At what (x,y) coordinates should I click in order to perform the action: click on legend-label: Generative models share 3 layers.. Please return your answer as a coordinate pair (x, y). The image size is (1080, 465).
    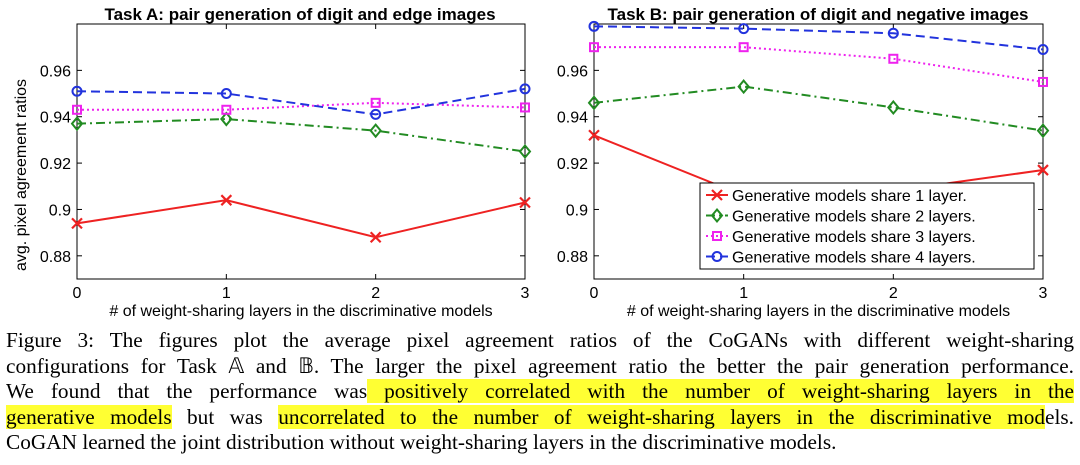
    Looking at the image, I should click on (854, 237).